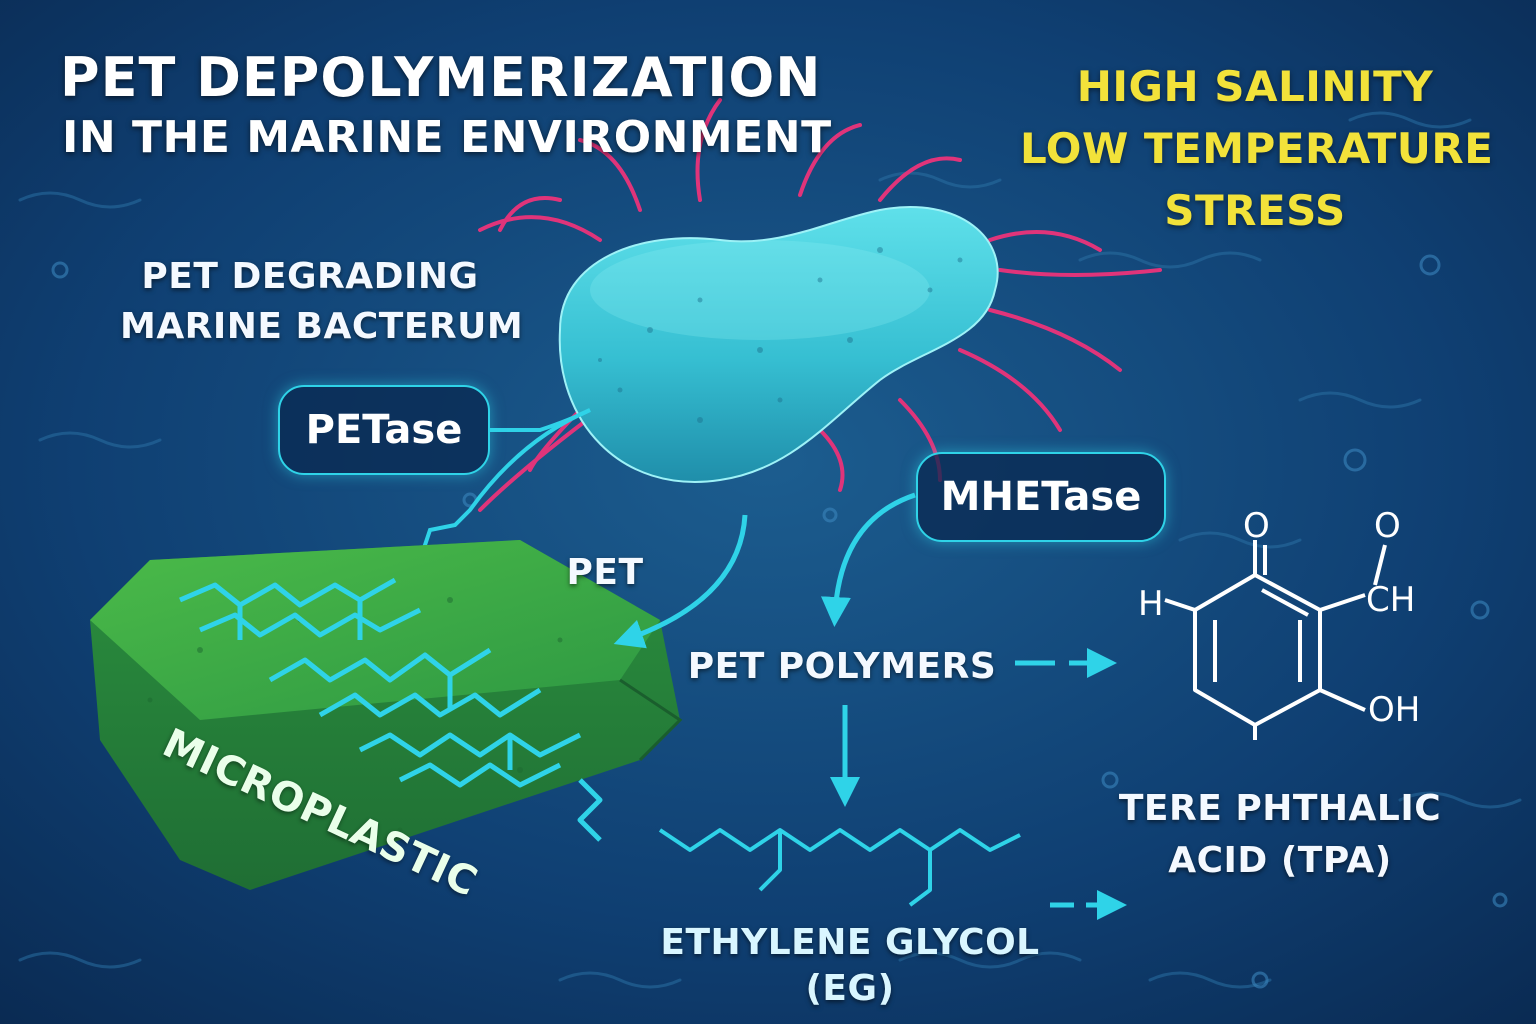 Image resolution: width=1536 pixels, height=1024 pixels. I want to click on tpa-label-line-2: ACID (TPA), so click(1280, 860).